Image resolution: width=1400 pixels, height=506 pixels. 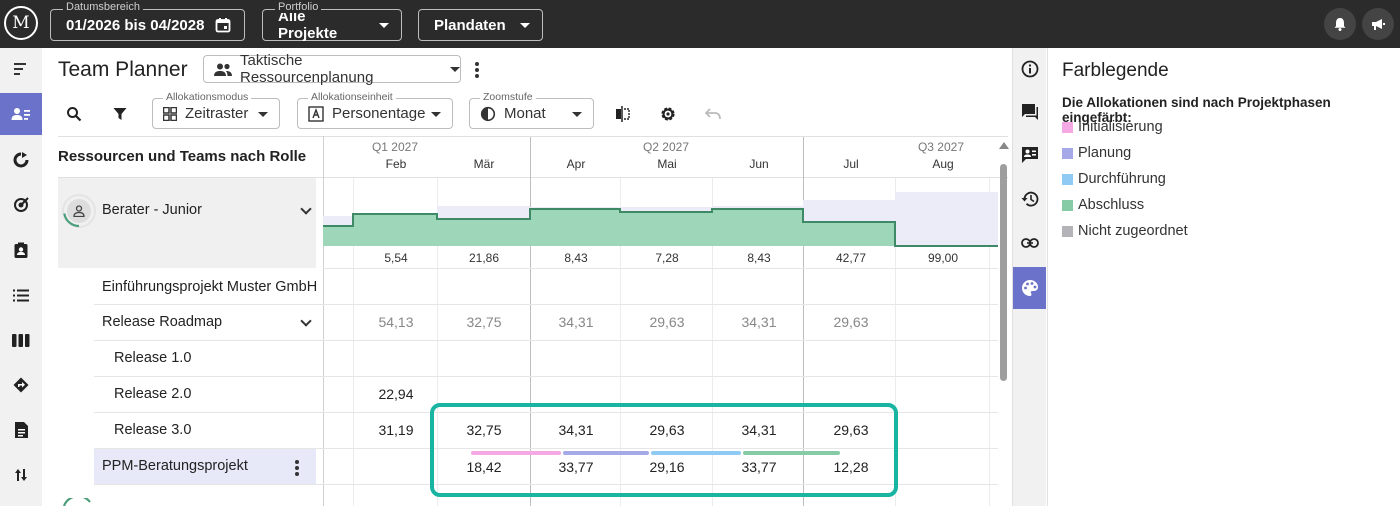 I want to click on date-range-field: Datumsbereich 01/2026 bis 04/2028, so click(x=147, y=21).